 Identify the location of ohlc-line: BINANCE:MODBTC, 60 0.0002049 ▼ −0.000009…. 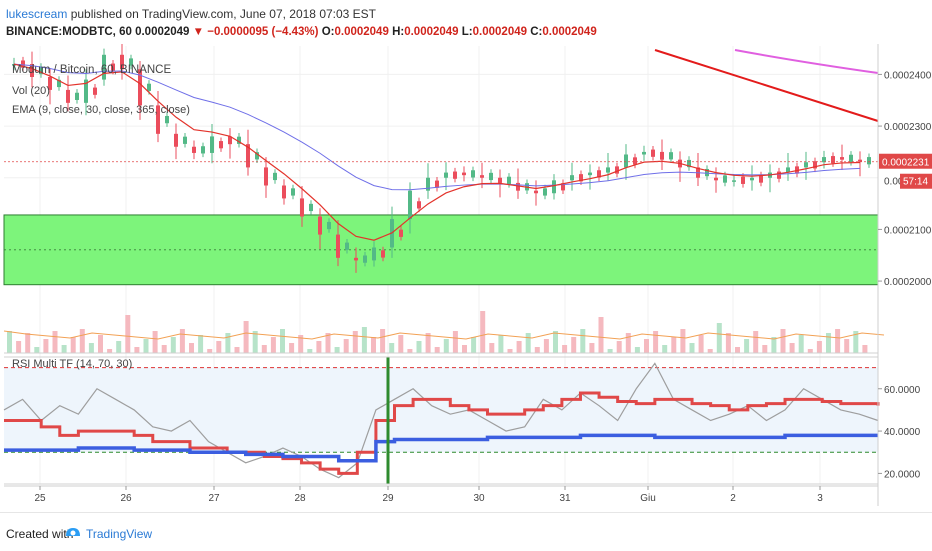
(301, 32).